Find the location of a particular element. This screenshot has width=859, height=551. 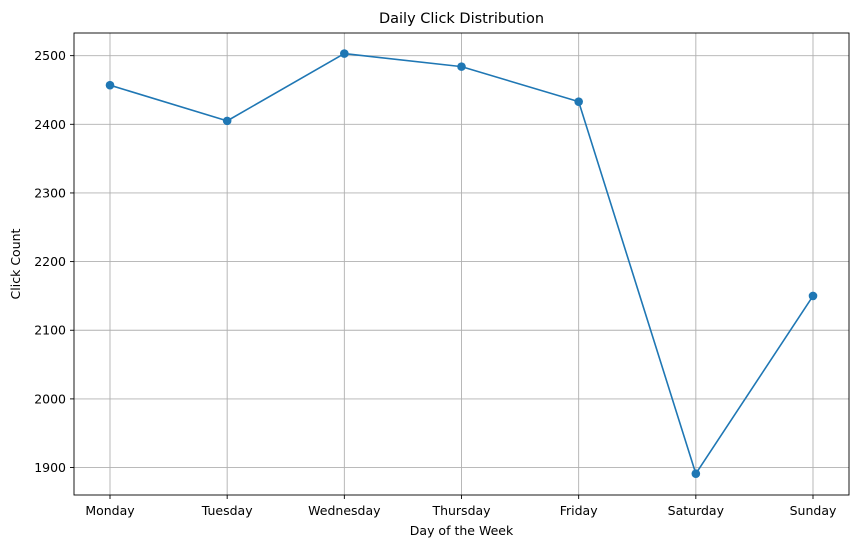

y-tick-label: 2500 is located at coordinates (50, 55).